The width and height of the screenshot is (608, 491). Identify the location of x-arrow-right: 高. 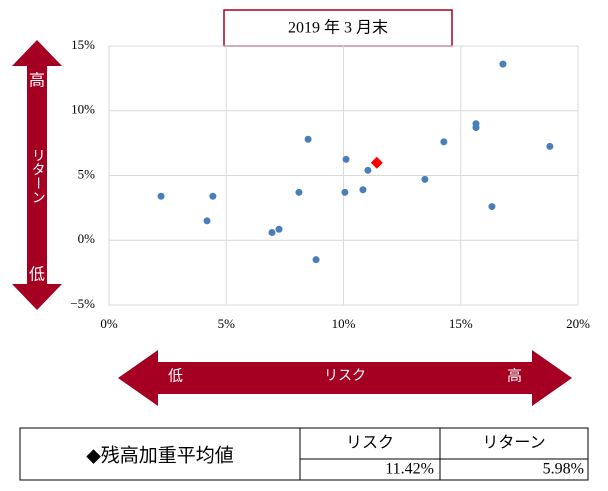
(514, 375).